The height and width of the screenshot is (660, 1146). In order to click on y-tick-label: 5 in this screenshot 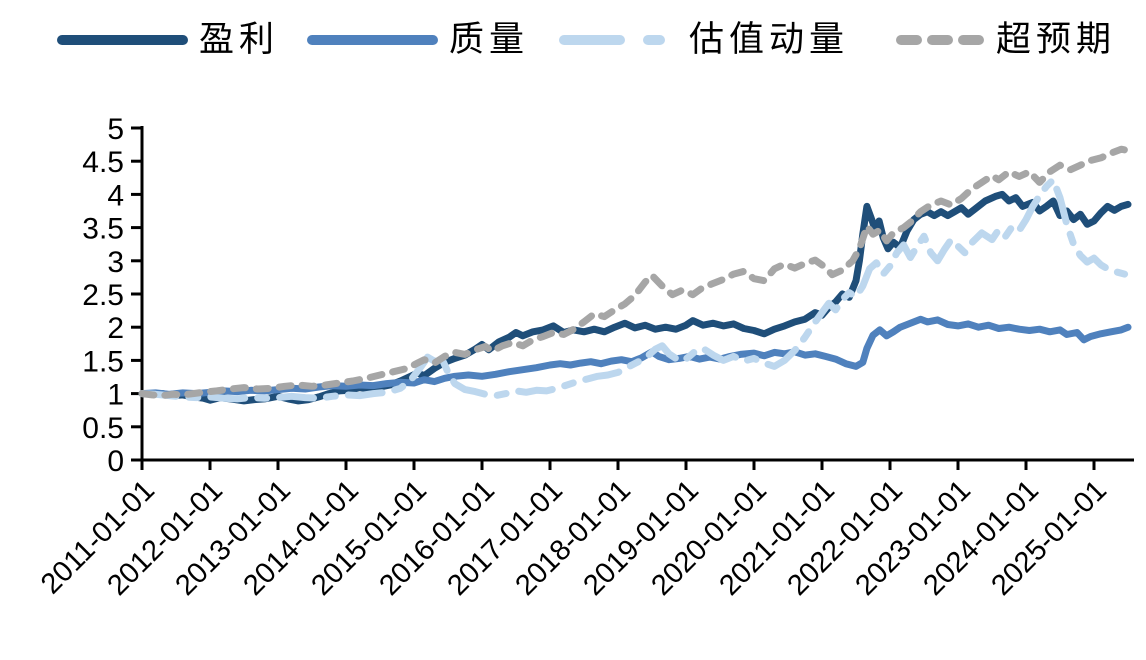, I will do `click(115, 129)`.